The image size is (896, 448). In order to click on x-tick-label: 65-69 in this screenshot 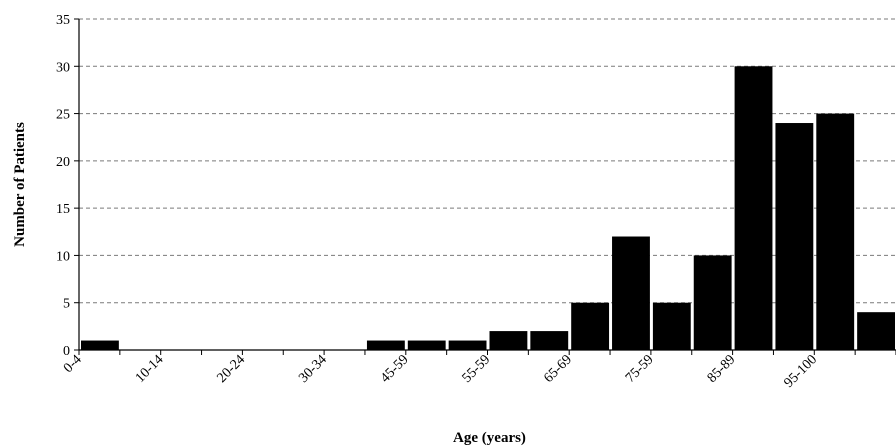, I will do `click(558, 369)`.